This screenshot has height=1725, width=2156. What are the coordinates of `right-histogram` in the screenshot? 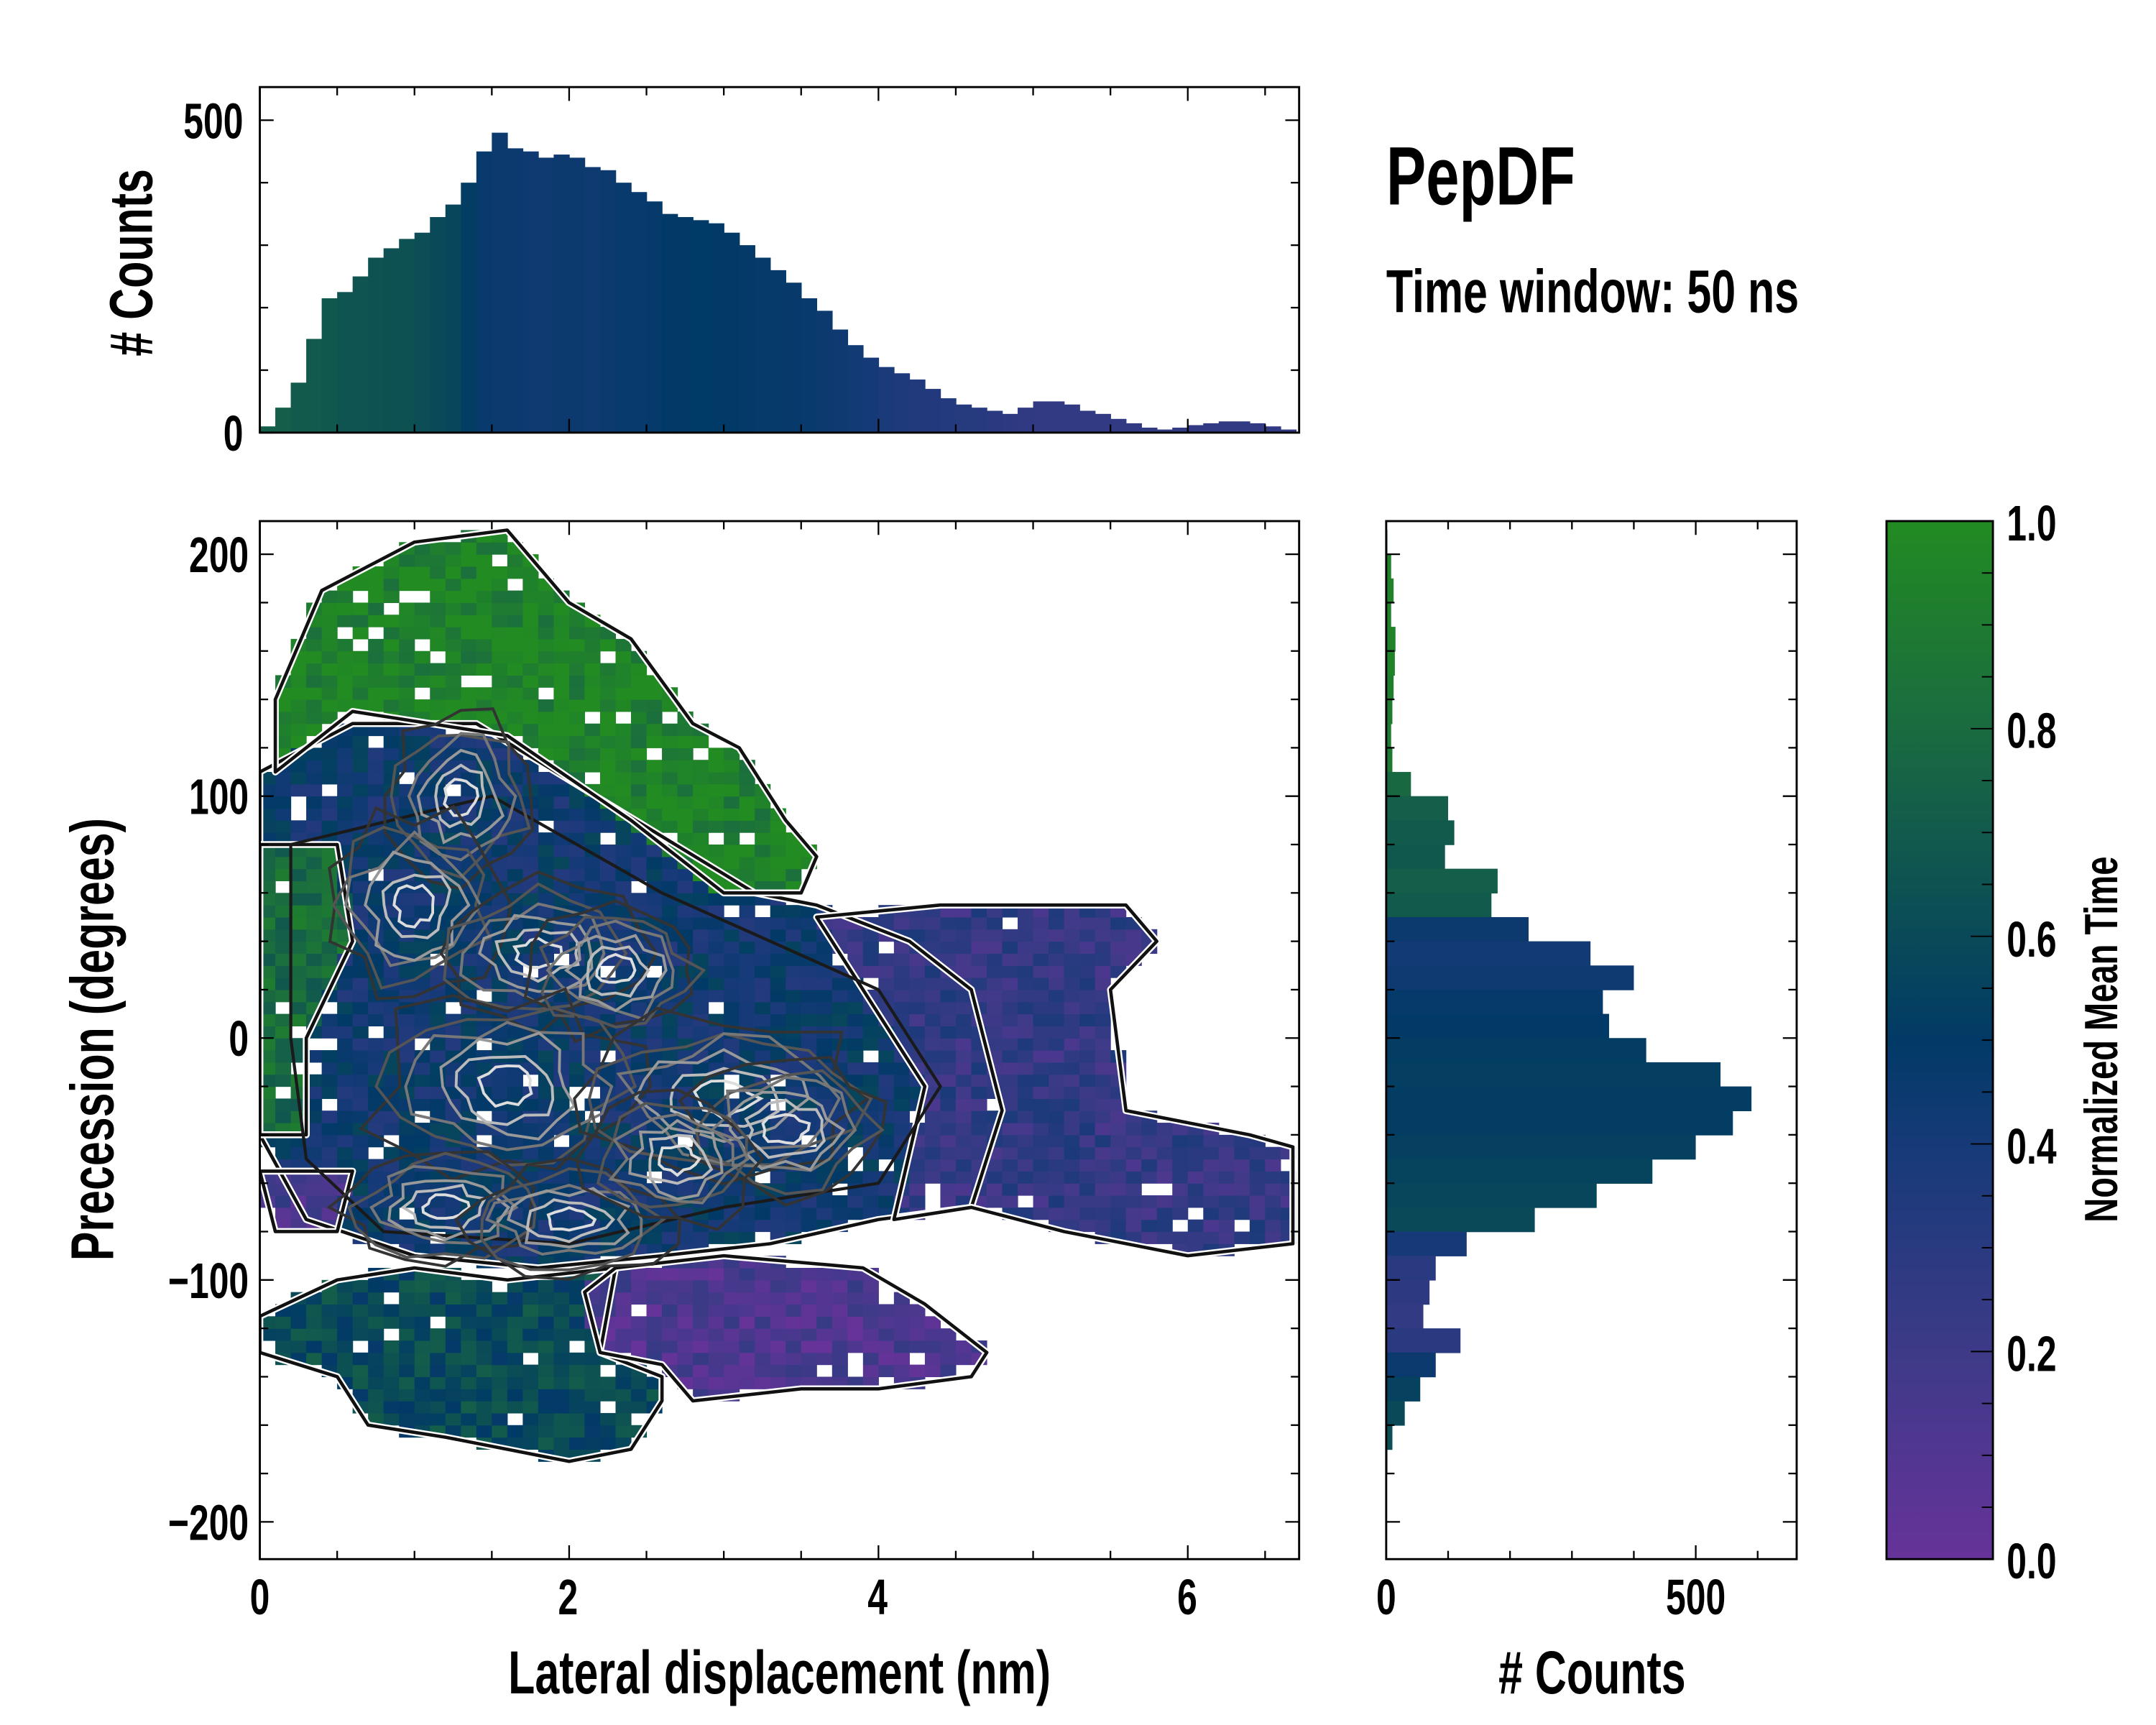 It's located at (1569, 1002).